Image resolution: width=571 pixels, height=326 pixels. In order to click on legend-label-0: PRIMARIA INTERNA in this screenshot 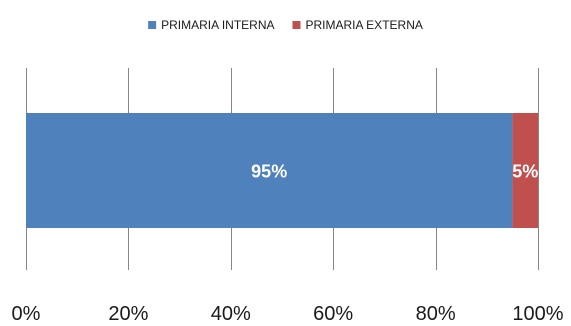, I will do `click(217, 25)`.